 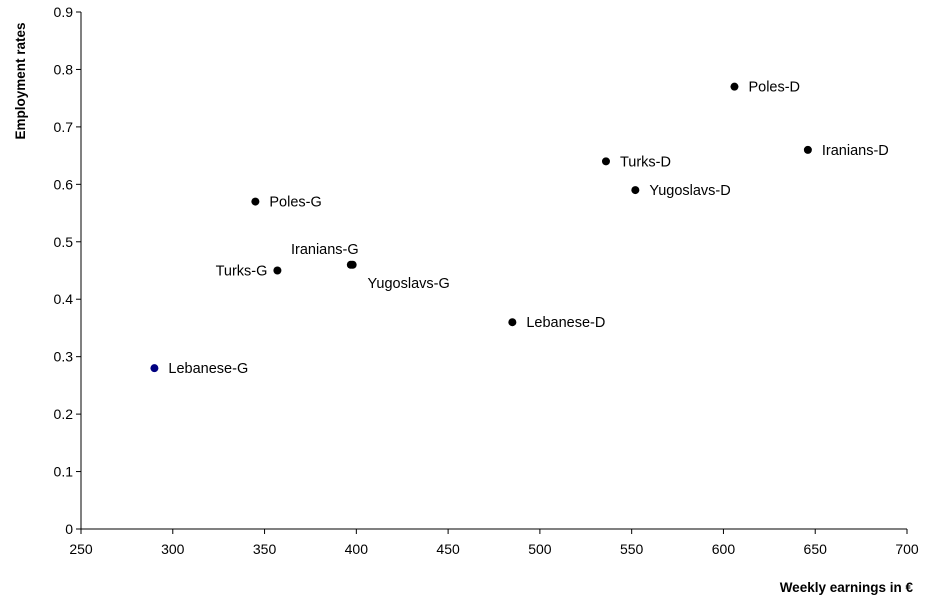 What do you see at coordinates (448, 549) in the screenshot?
I see `x-tick-label: 450` at bounding box center [448, 549].